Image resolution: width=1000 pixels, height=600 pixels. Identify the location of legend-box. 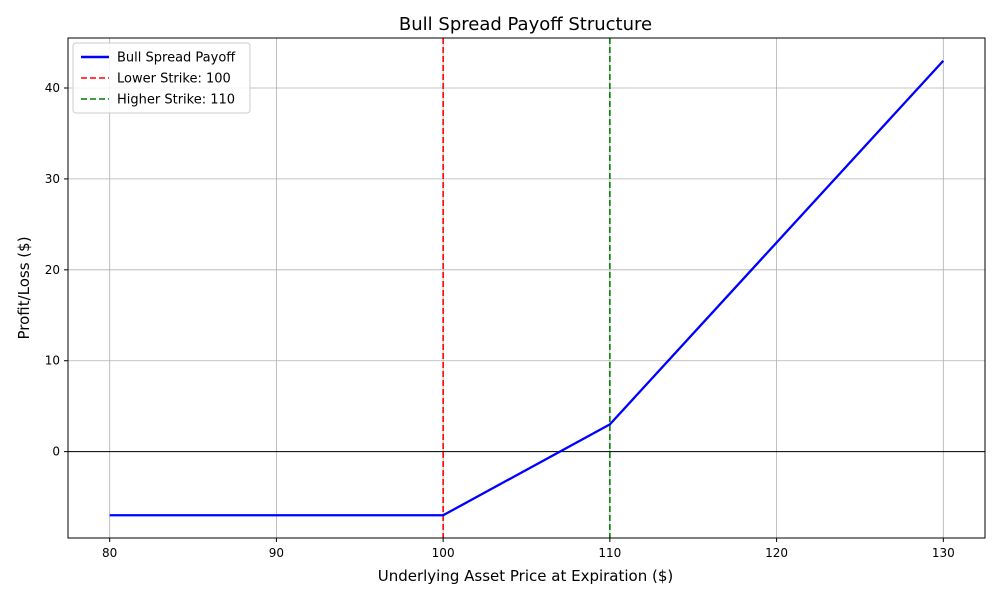
(161, 78).